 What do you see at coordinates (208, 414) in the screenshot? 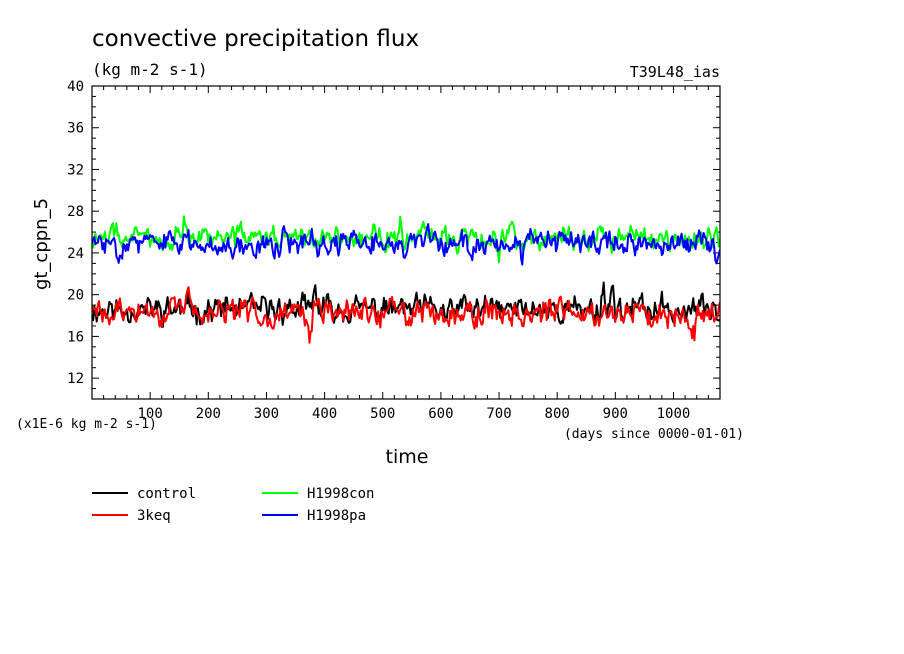
I see `x-tick-label: 200` at bounding box center [208, 414].